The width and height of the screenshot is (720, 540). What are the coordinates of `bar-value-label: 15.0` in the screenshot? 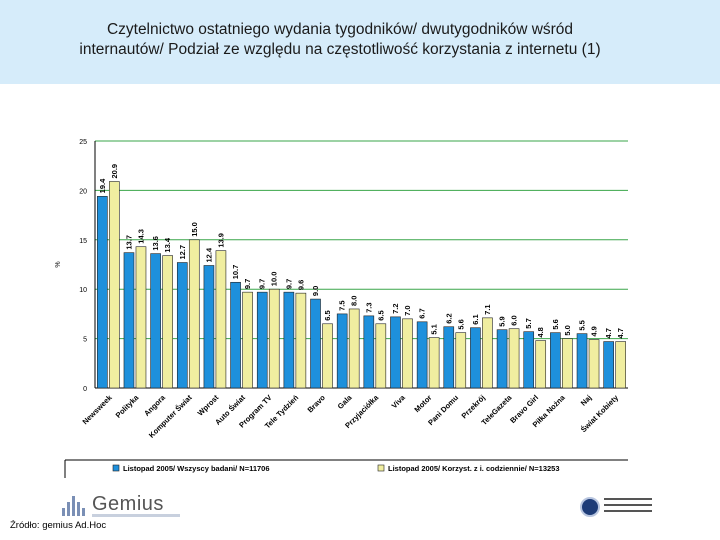 It's located at (194, 229).